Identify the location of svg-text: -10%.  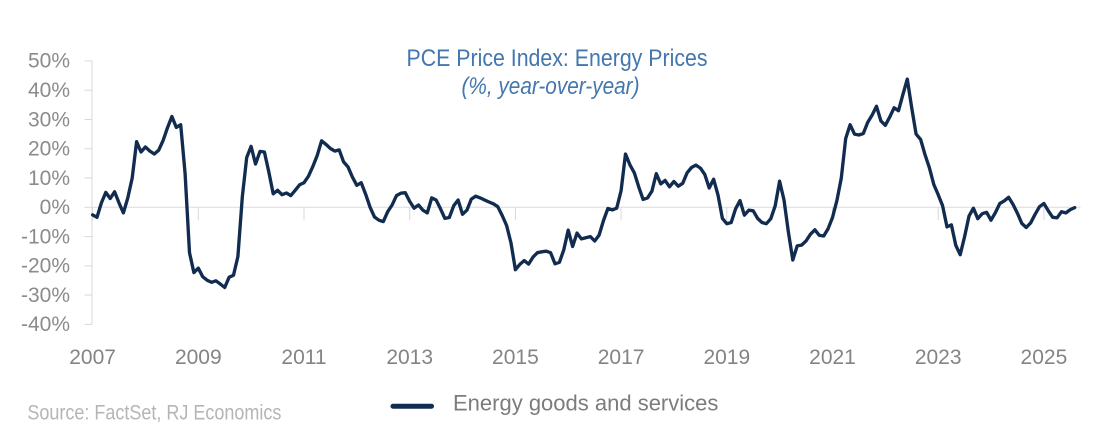
(45, 236).